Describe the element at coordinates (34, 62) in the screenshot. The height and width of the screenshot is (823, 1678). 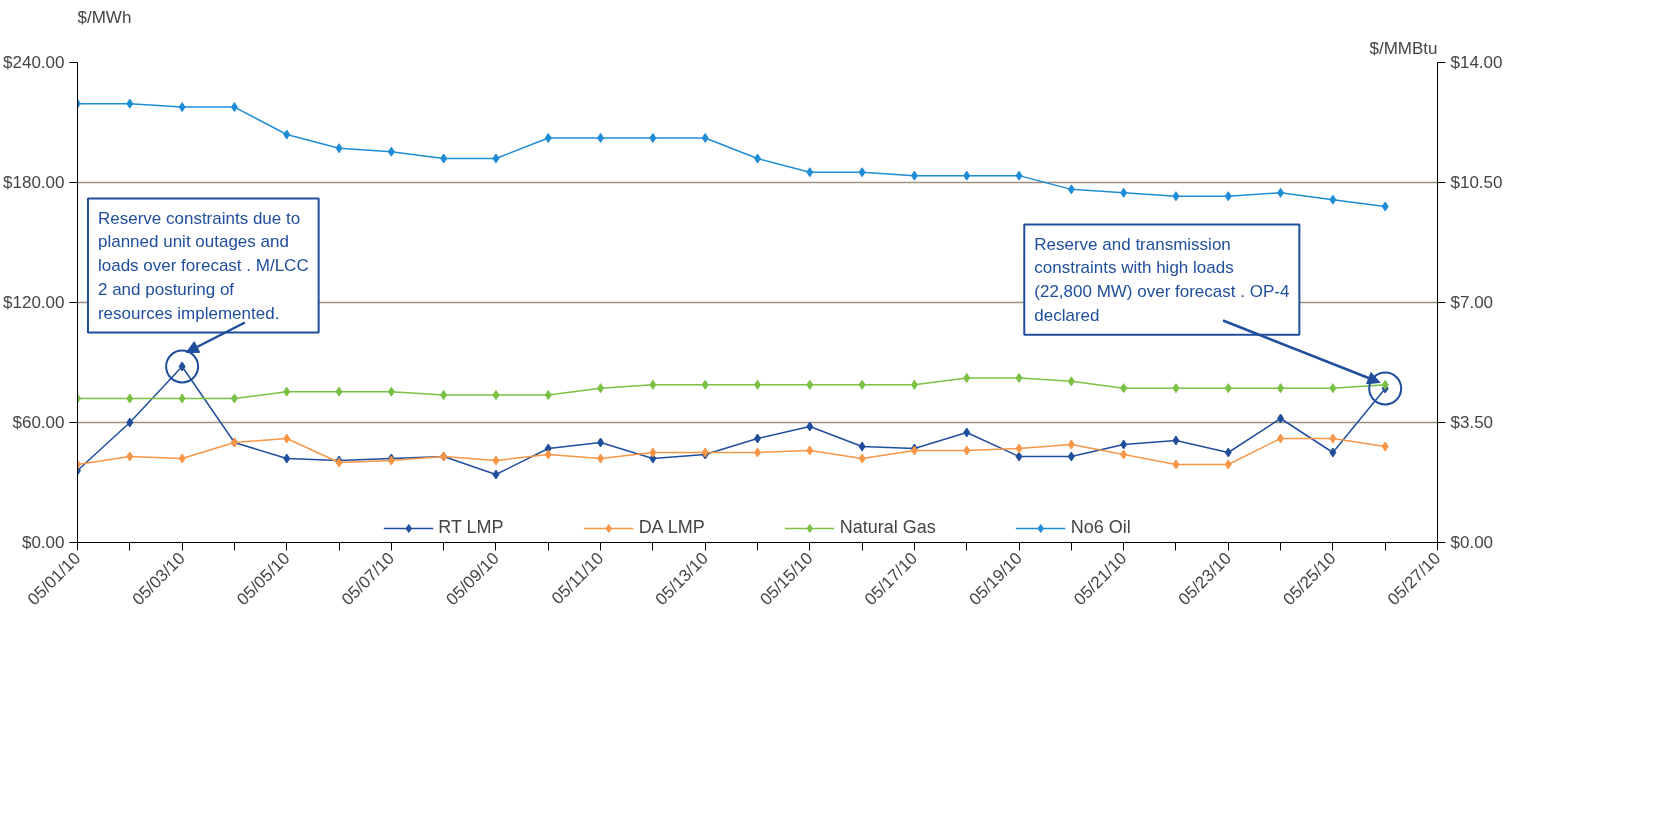
I see `y-tick-label: $240.00` at that location.